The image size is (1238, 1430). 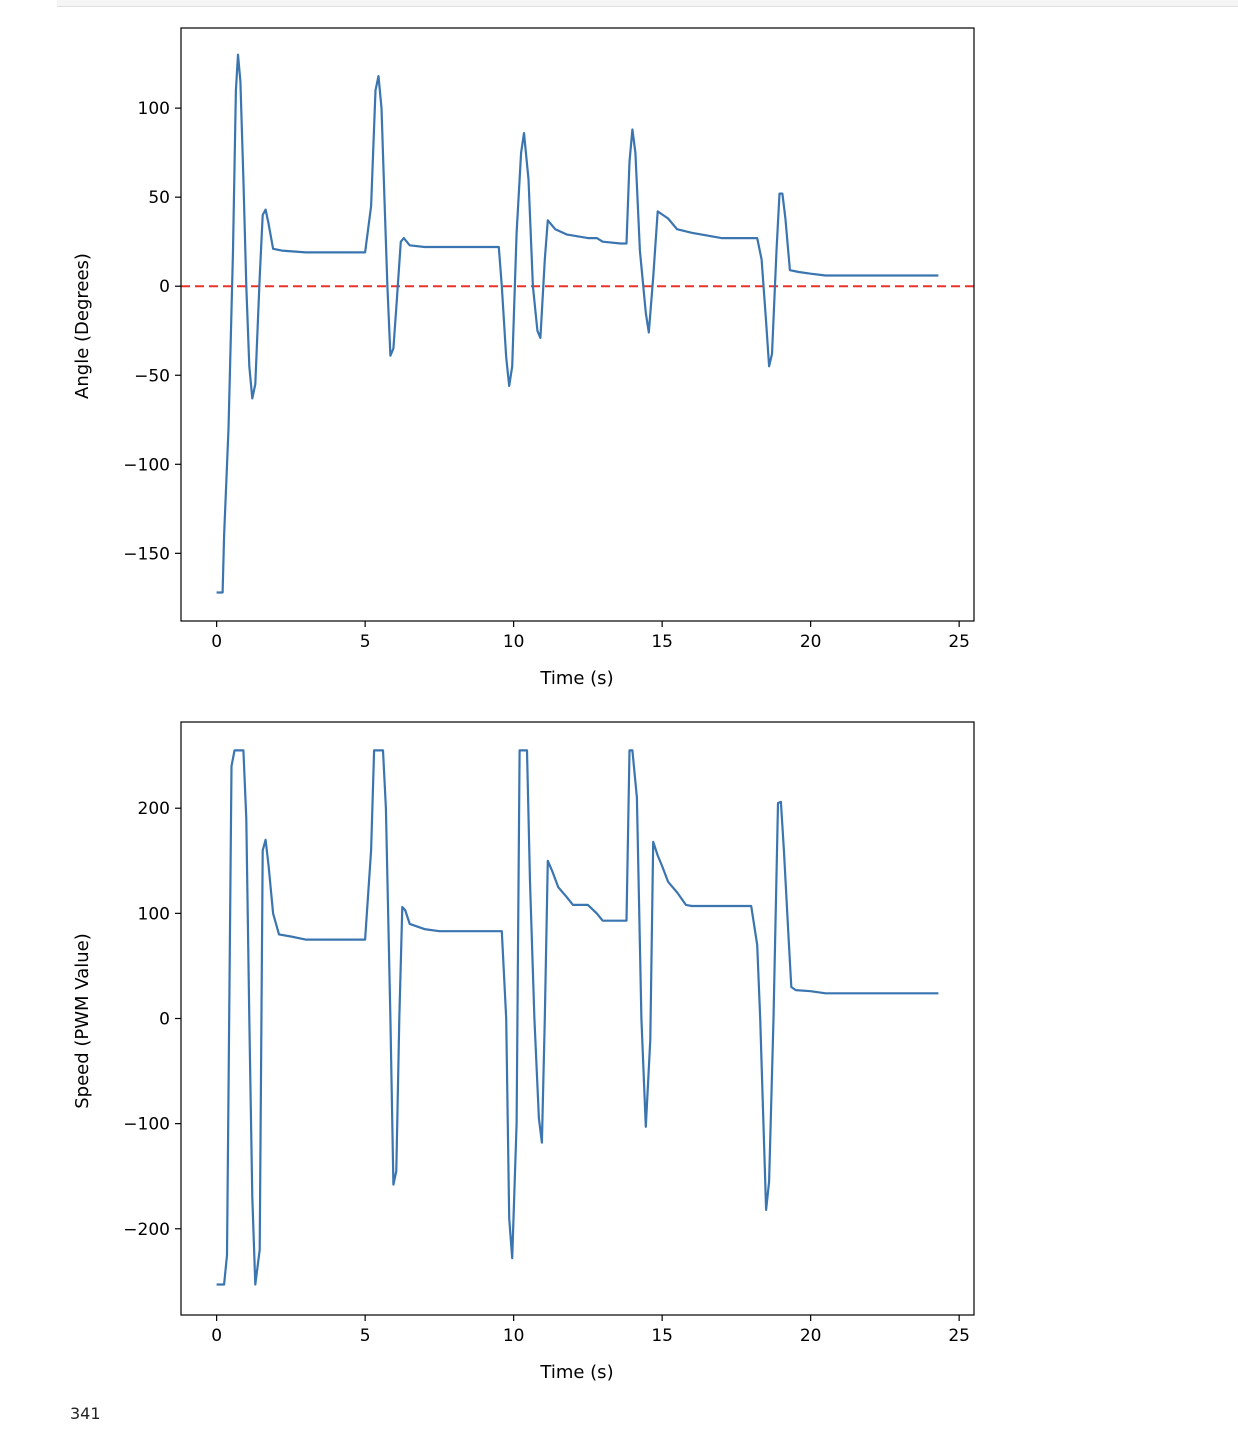 I want to click on angle-chart-x-tick-label: 15, so click(x=662, y=642).